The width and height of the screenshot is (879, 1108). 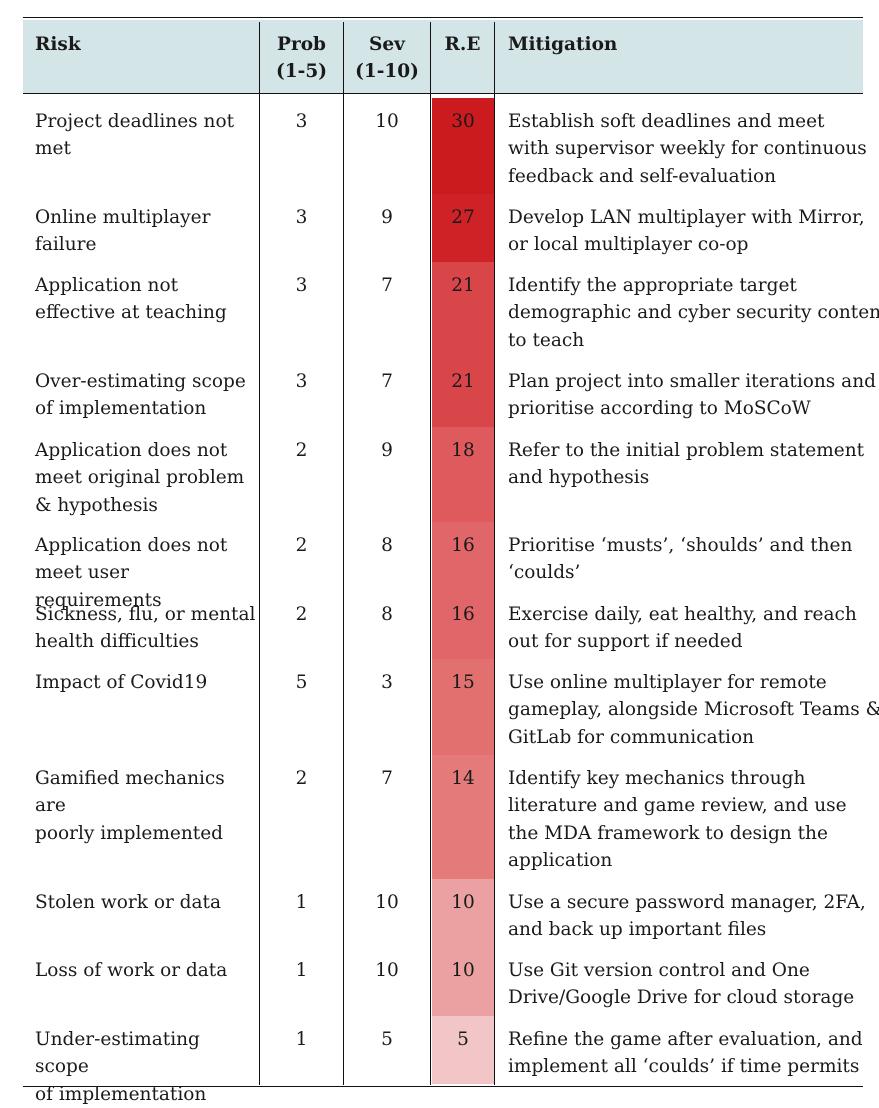 I want to click on header-rule, so click(x=443, y=94).